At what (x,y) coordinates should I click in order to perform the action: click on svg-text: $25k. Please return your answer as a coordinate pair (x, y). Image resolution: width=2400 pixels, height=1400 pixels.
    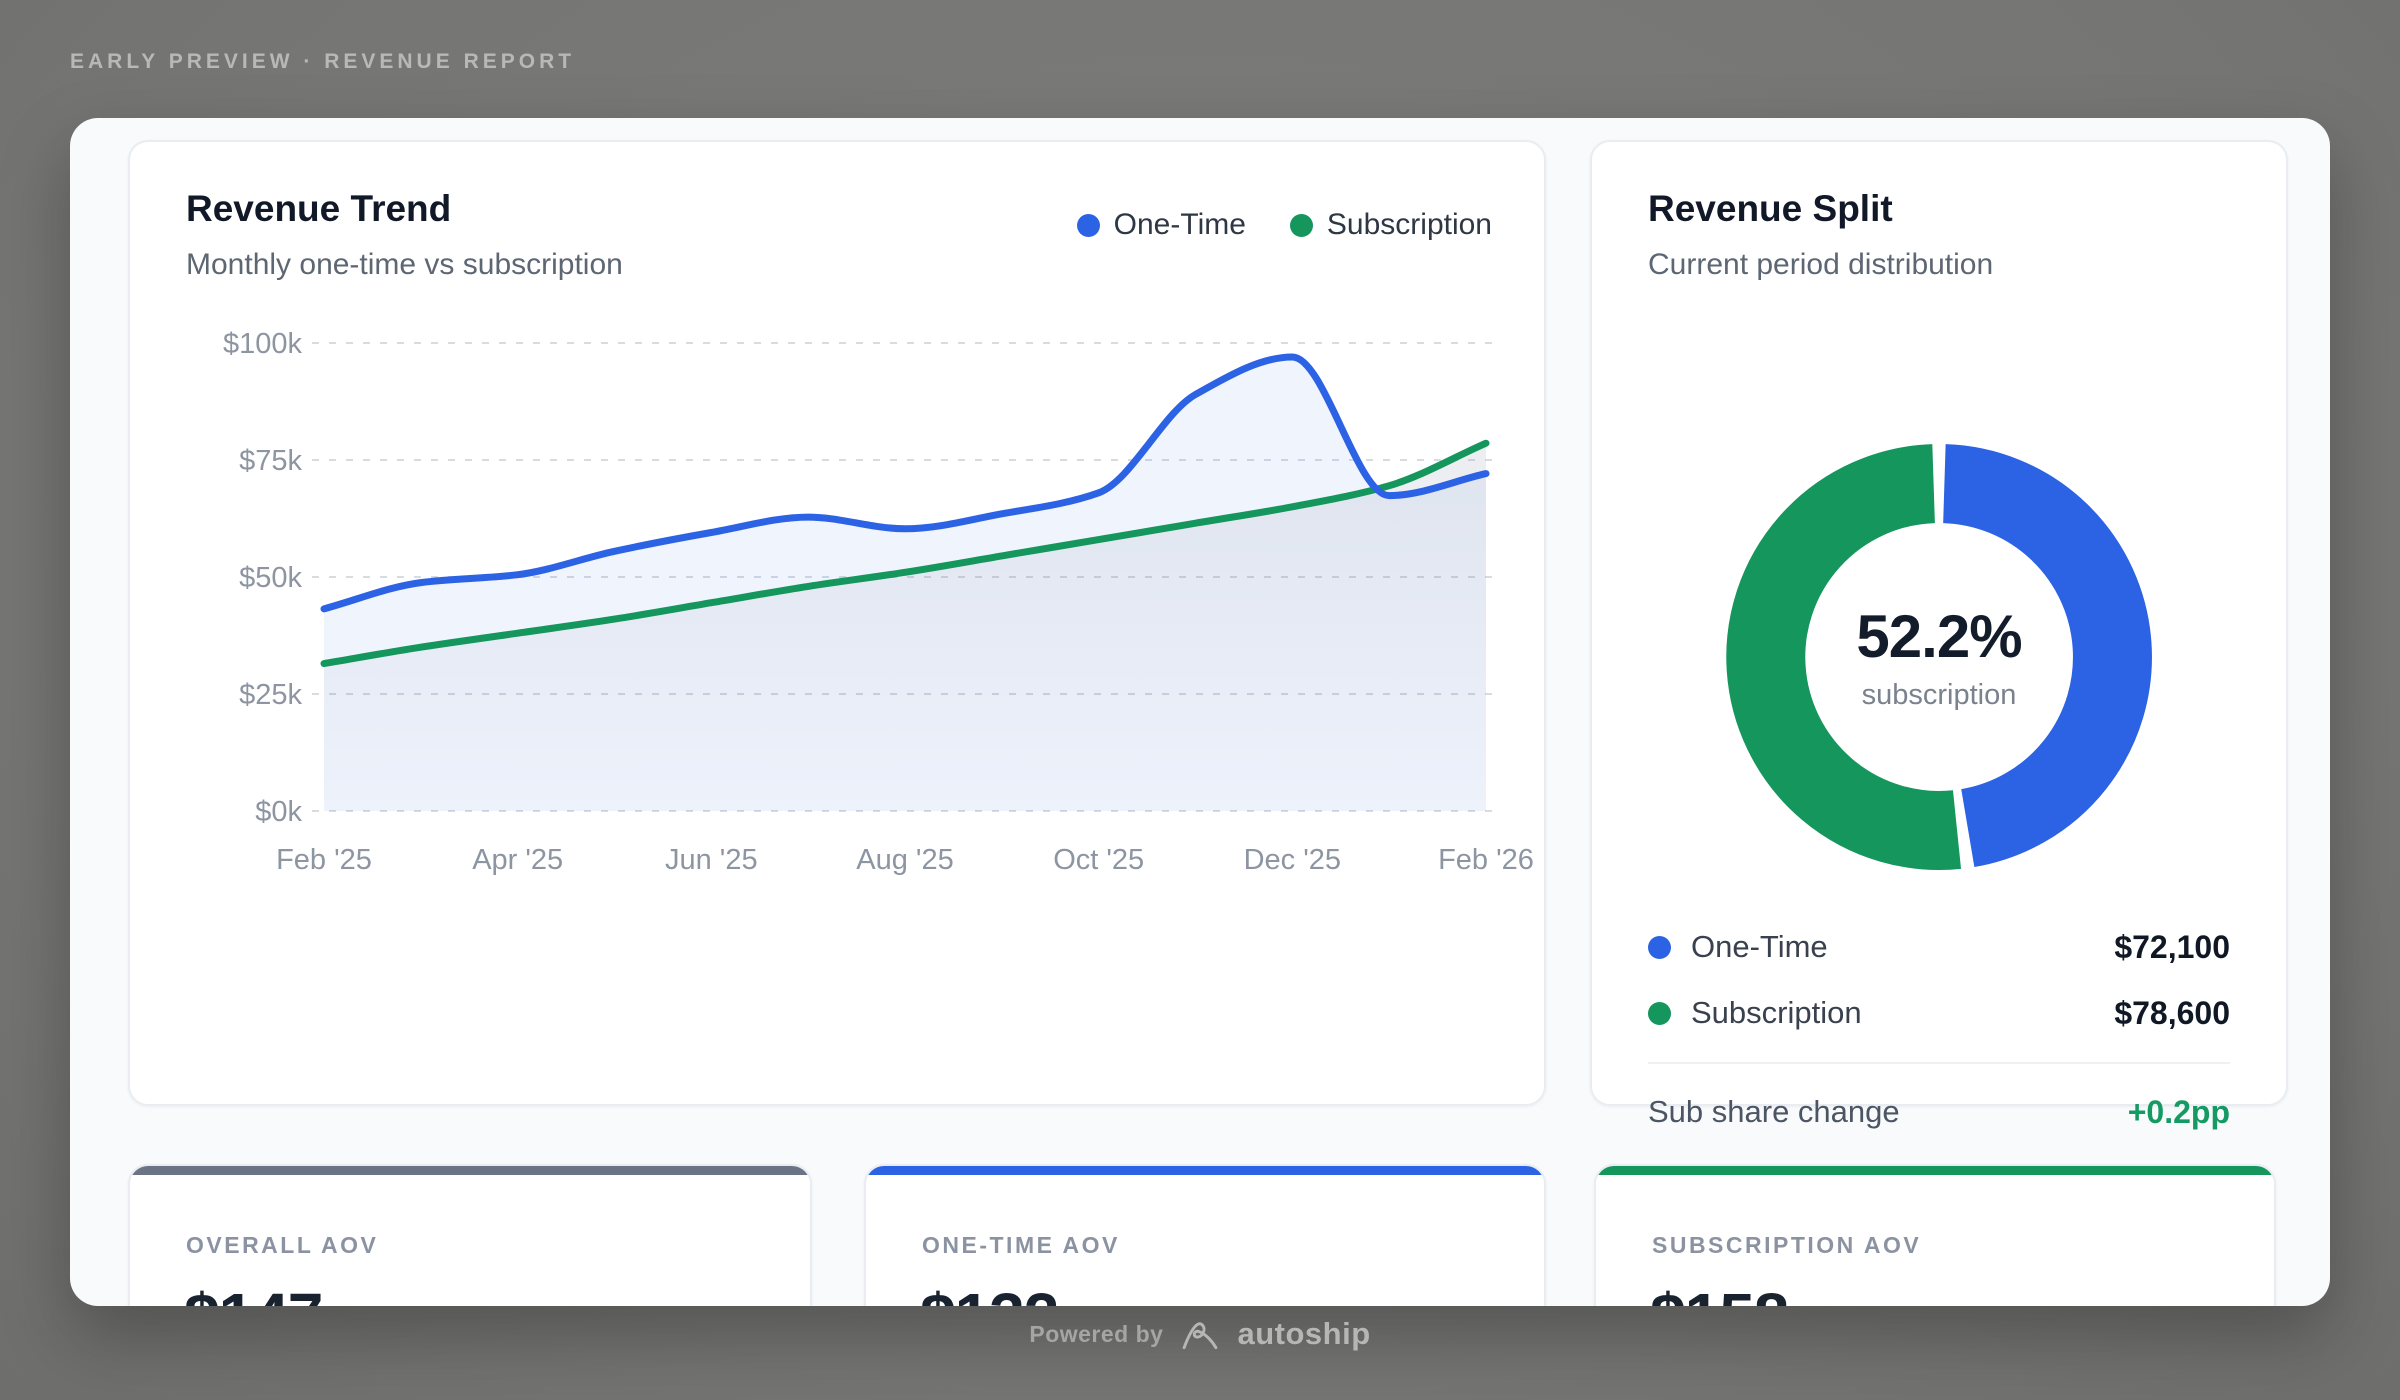
    Looking at the image, I should click on (270, 695).